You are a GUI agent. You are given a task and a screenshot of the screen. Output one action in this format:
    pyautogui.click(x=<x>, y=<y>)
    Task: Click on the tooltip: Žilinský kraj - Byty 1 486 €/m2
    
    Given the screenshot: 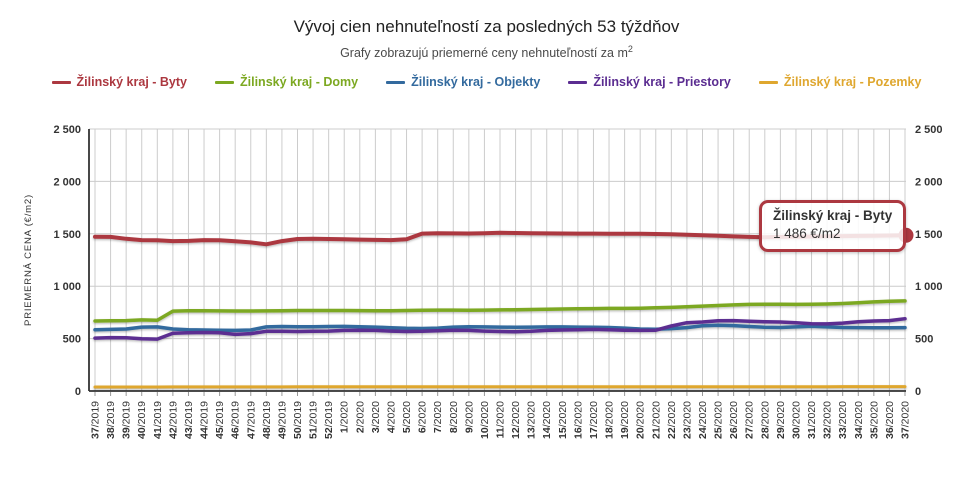 What is the action you would take?
    pyautogui.click(x=832, y=226)
    